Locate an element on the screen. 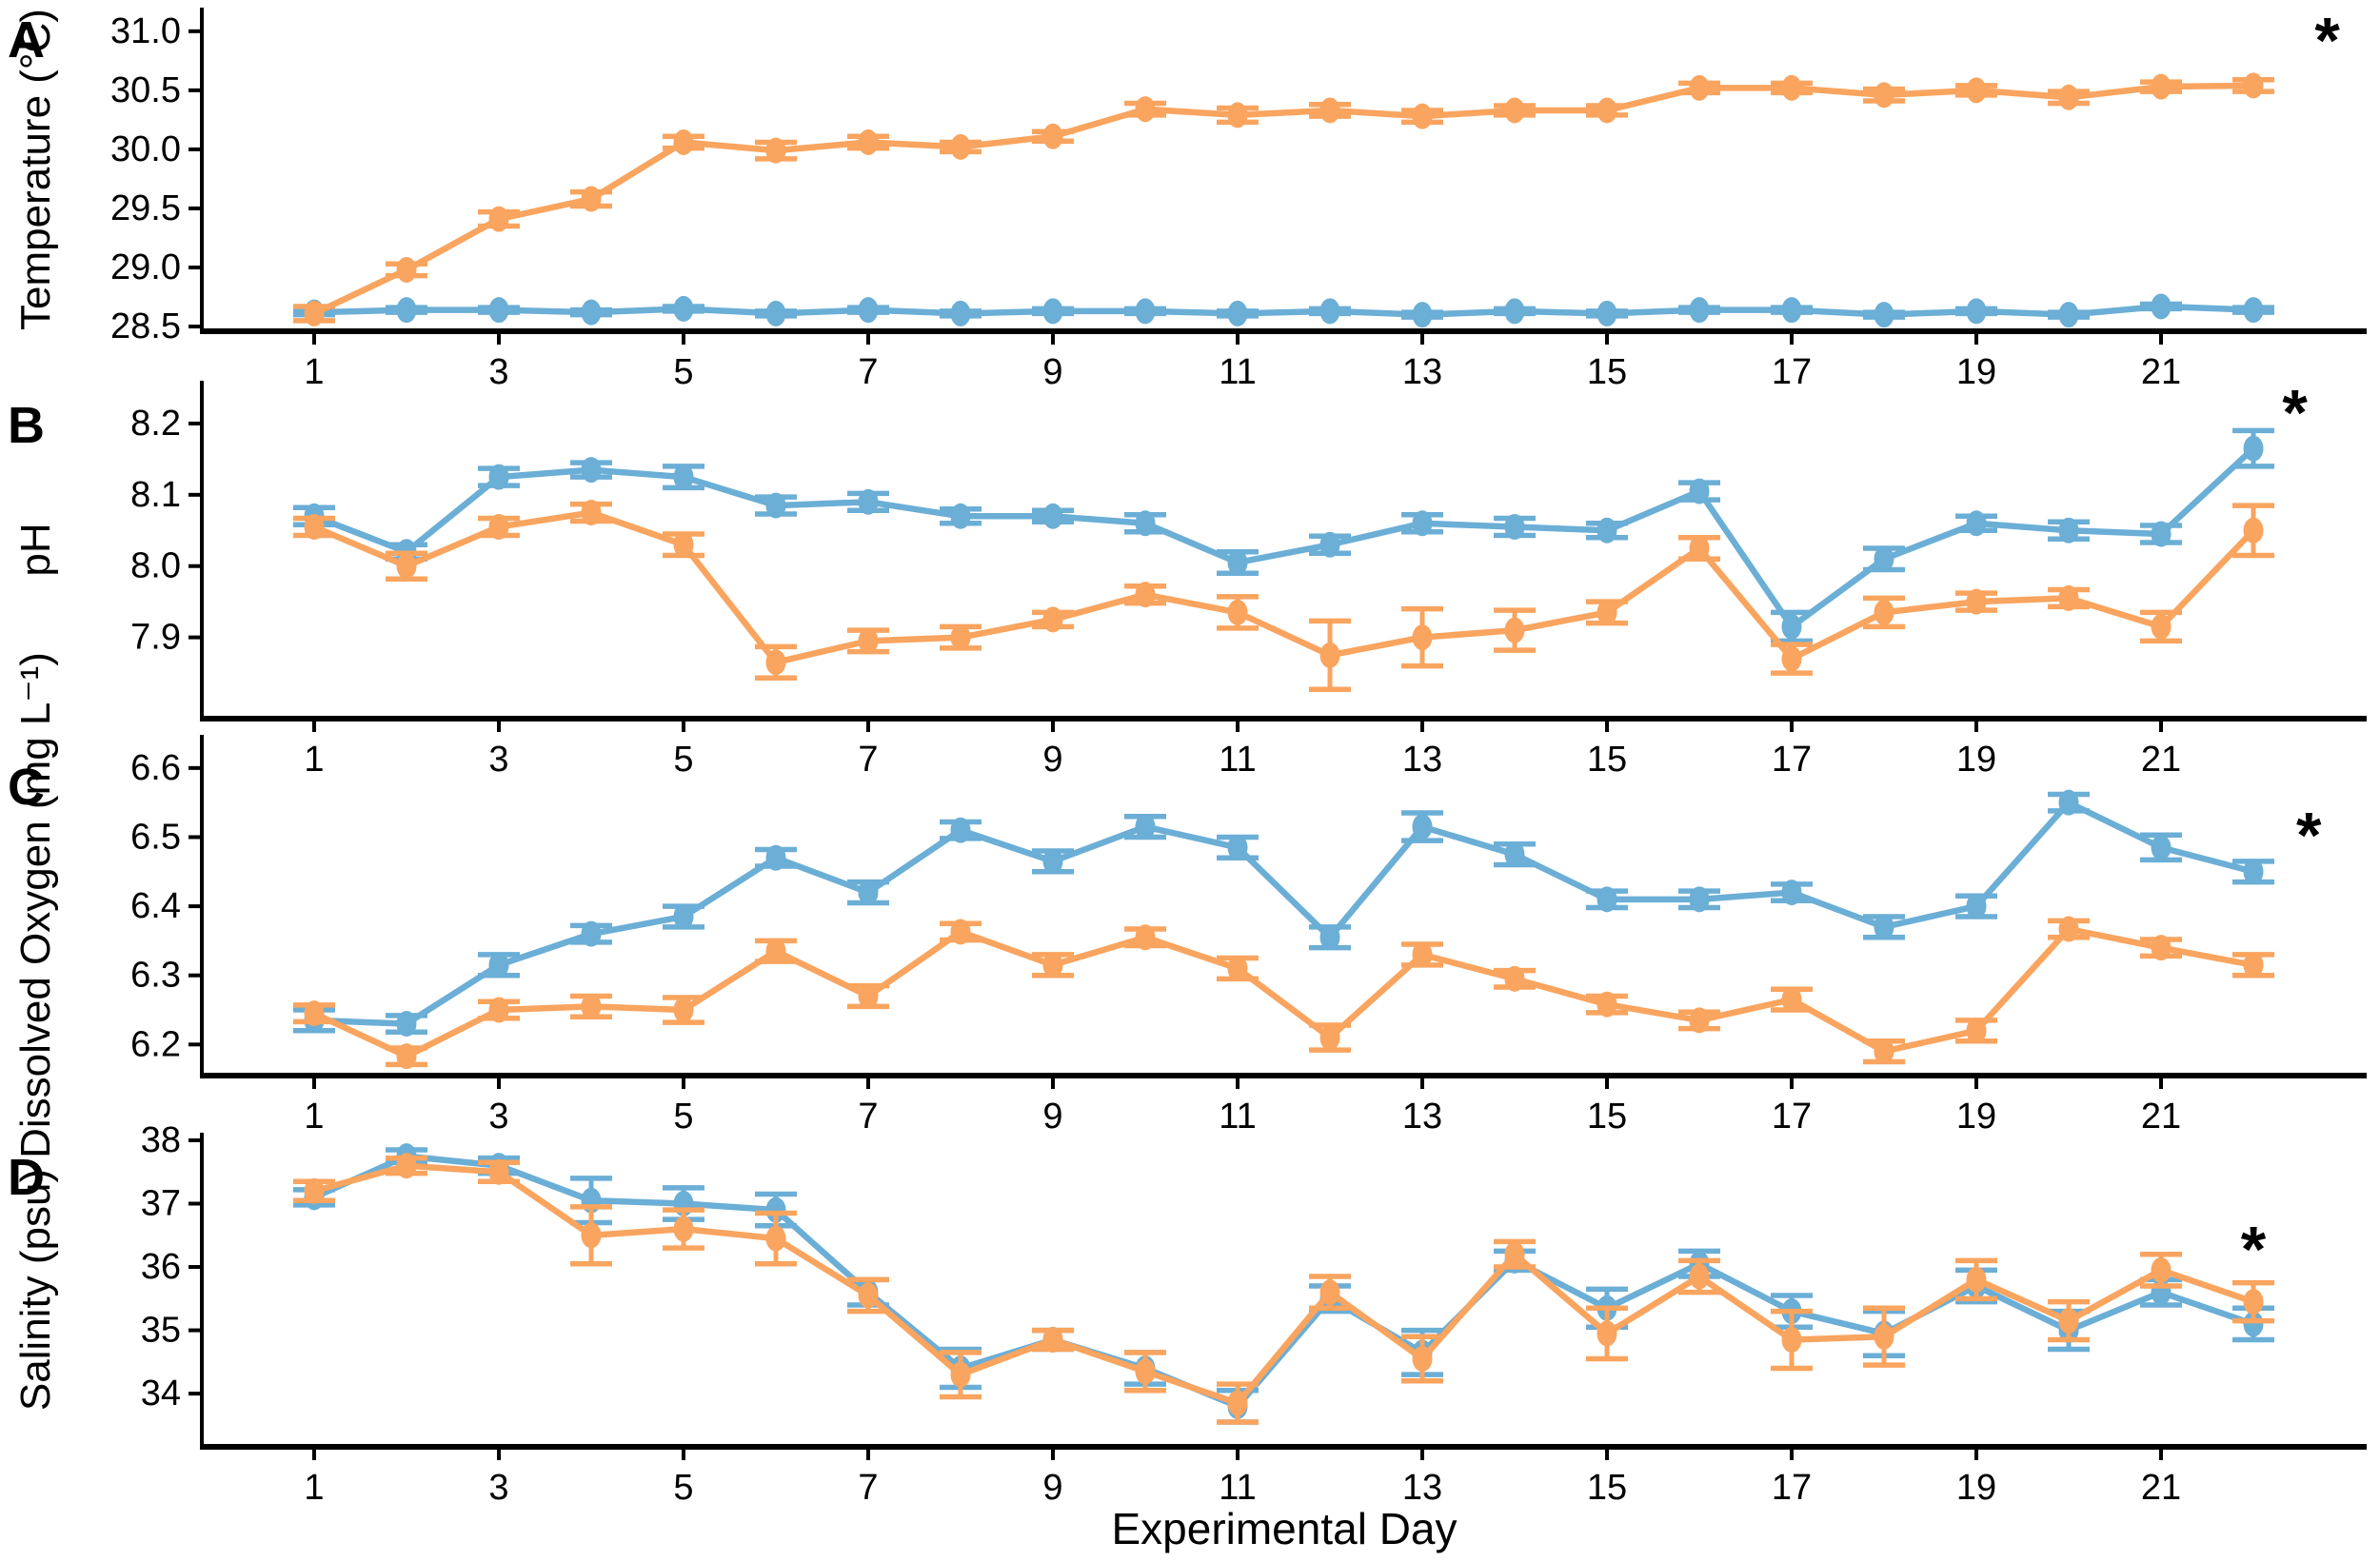 Image resolution: width=2380 pixels, height=1562 pixels. x-tick-label: 5 is located at coordinates (683, 1488).